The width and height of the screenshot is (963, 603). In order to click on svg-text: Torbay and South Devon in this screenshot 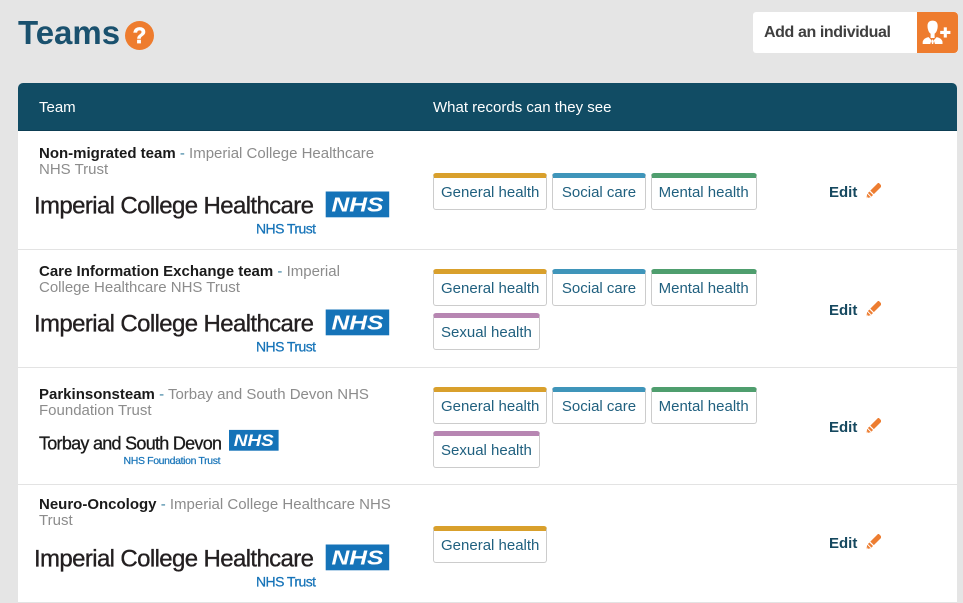, I will do `click(130, 443)`.